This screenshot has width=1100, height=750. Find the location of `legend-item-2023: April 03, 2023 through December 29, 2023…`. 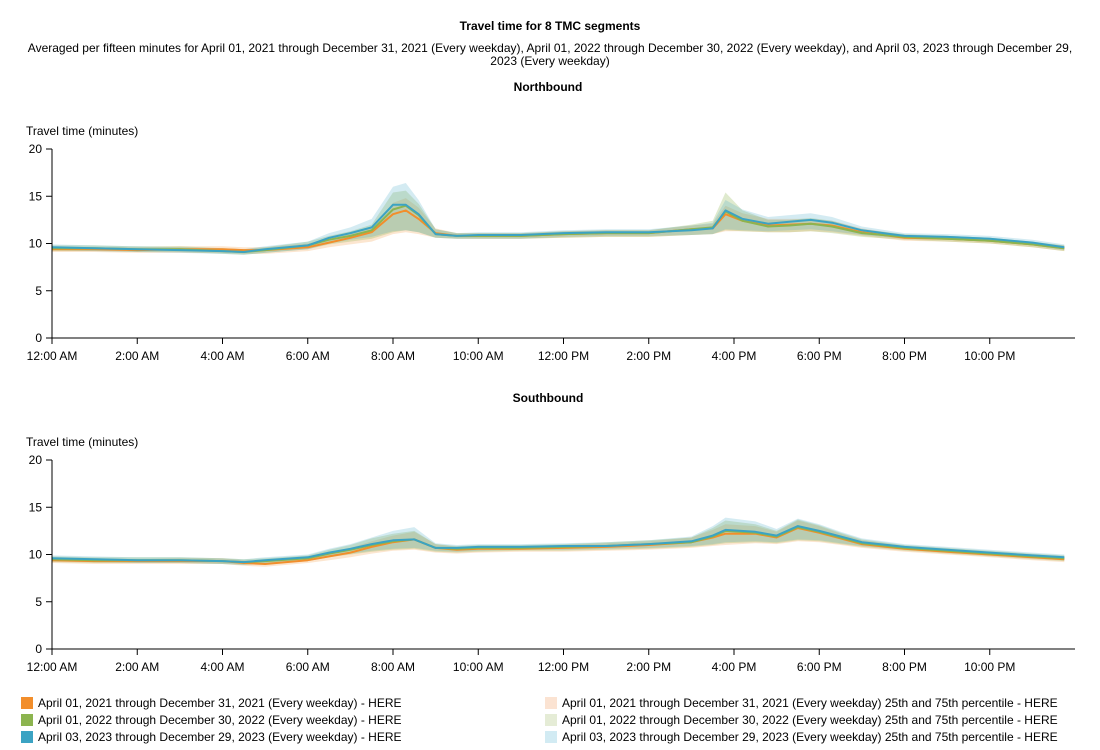

legend-item-2023: April 03, 2023 through December 29, 2023… is located at coordinates (211, 737).